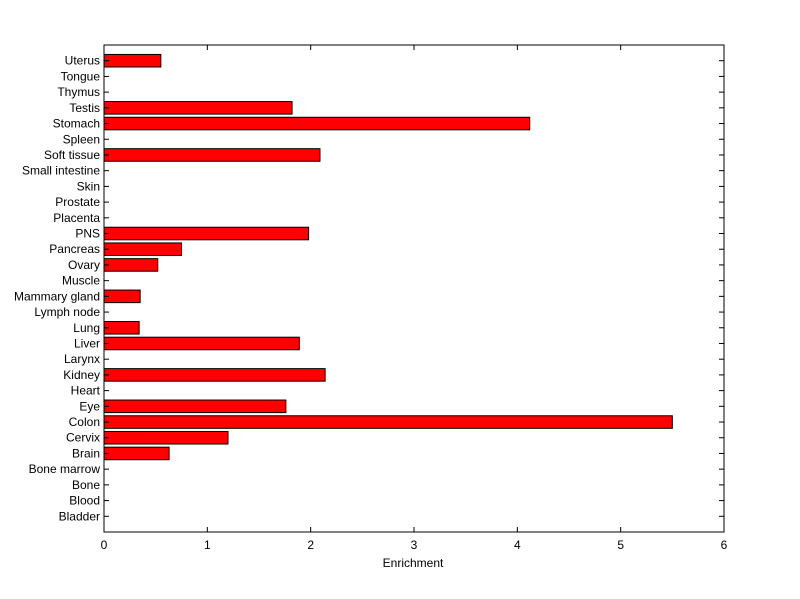  What do you see at coordinates (86, 453) in the screenshot?
I see `y-tick-label: Brain` at bounding box center [86, 453].